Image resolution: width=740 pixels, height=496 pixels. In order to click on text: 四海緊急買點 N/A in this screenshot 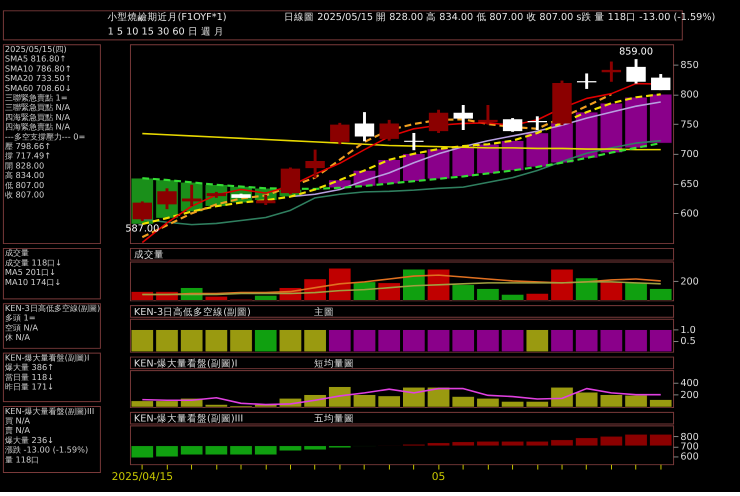, I will do `click(37, 117)`.